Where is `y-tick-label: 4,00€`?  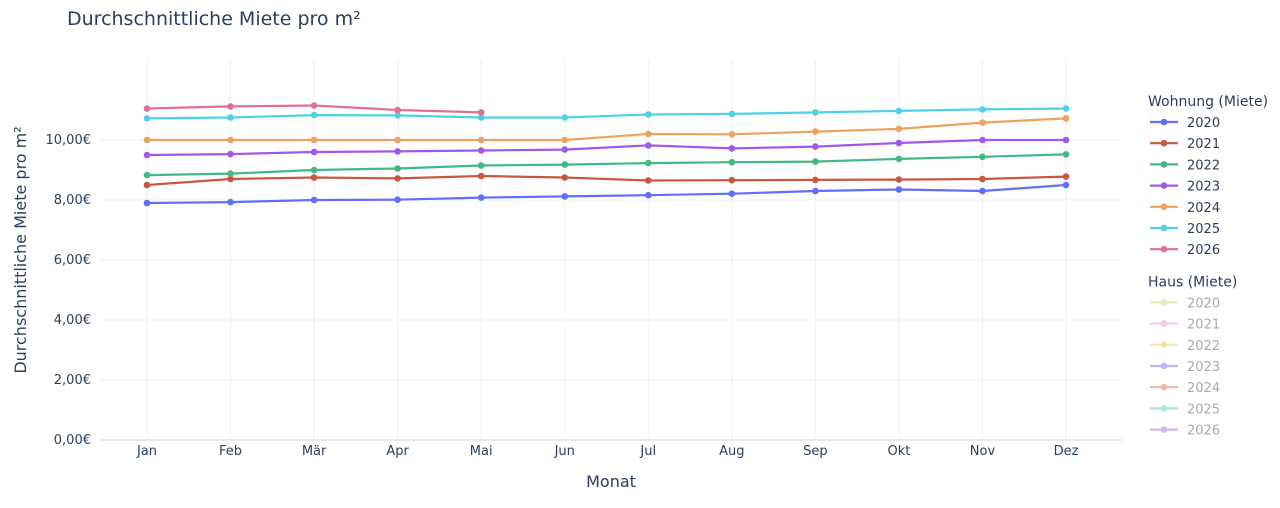 y-tick-label: 4,00€ is located at coordinates (72, 320).